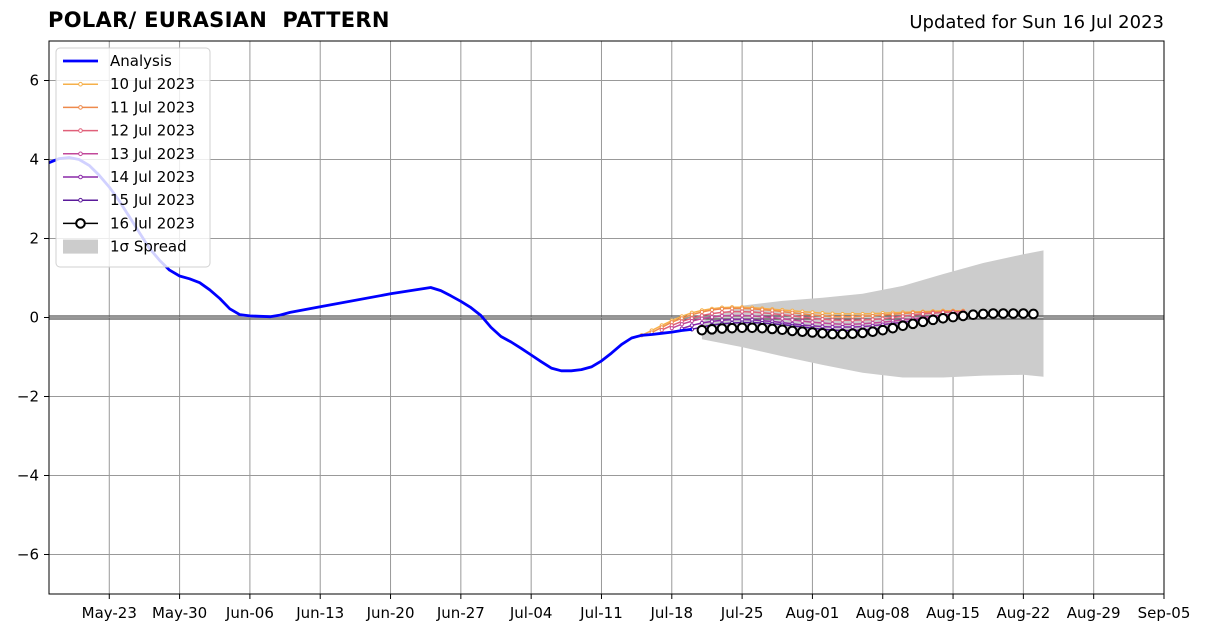  I want to click on legend-label: 11 Jul 2023, so click(152, 107).